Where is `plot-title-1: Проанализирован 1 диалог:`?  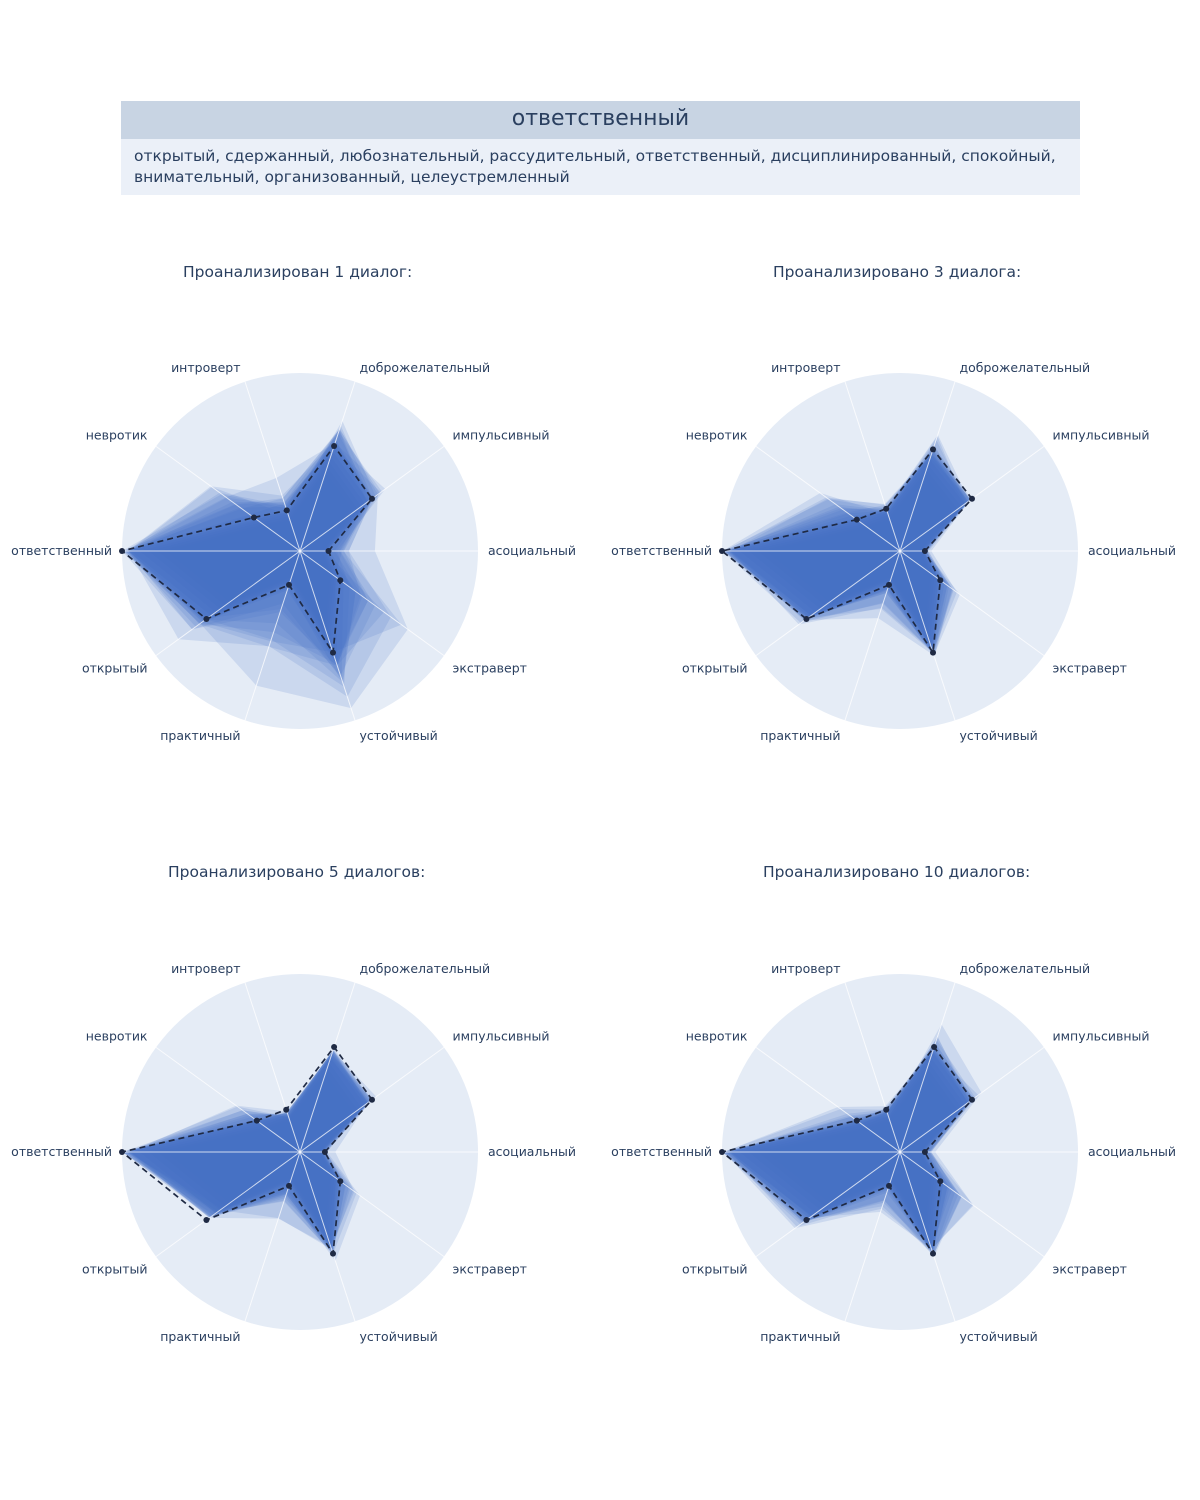
plot-title-1: Проанализирован 1 диалог: is located at coordinates (298, 272).